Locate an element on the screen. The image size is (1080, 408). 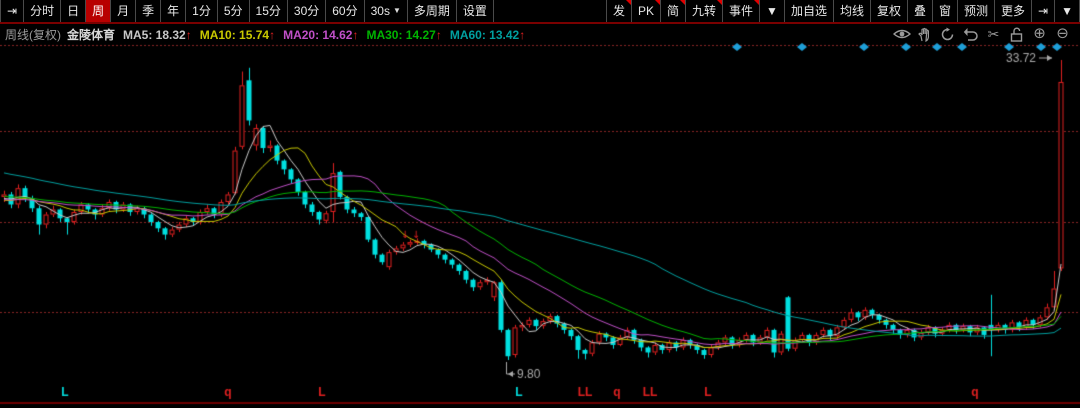
ma-value-10: MA10: 15.74↑ is located at coordinates (237, 34).